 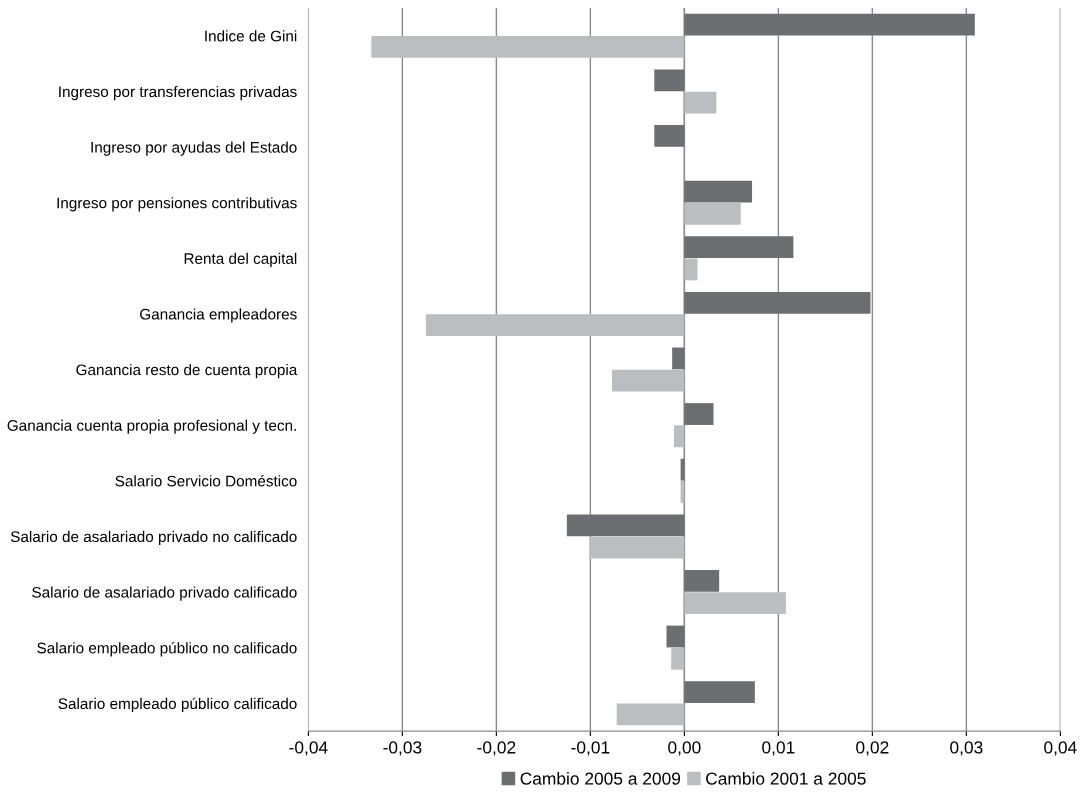 I want to click on y-tick-label: Ganancia resto de cuenta propia, so click(x=187, y=371).